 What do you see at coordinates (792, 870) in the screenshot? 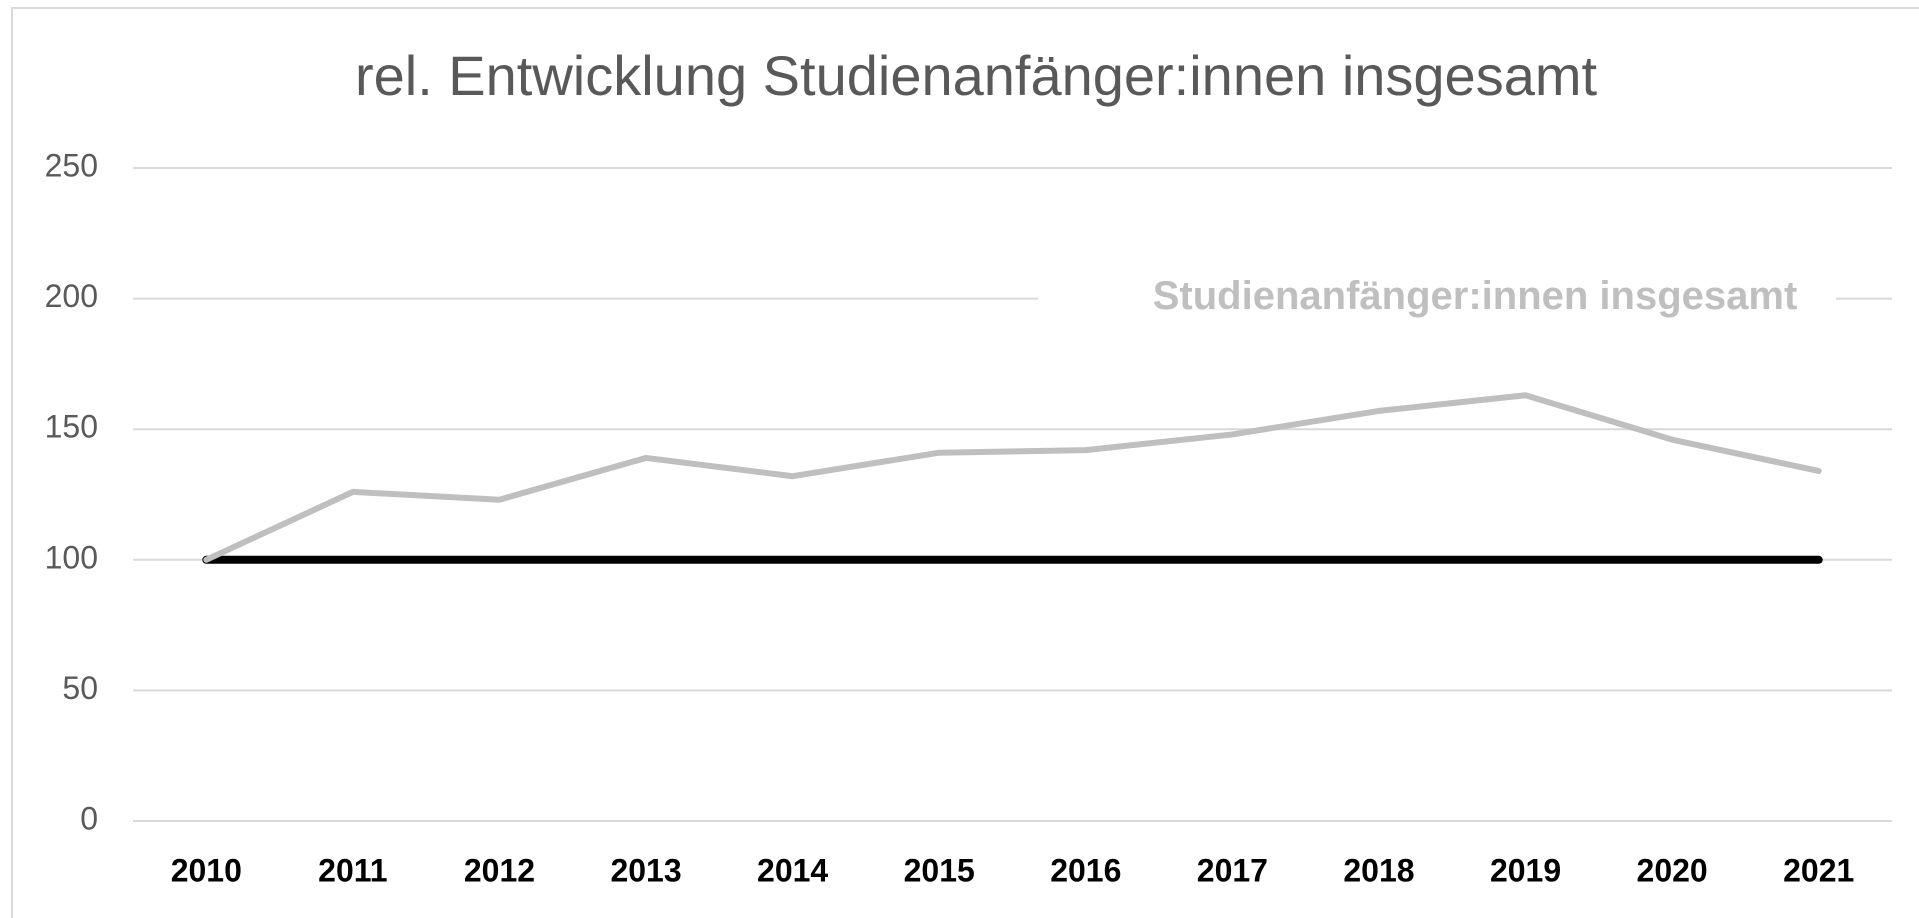
I see `x-tick-label: 2014` at bounding box center [792, 870].